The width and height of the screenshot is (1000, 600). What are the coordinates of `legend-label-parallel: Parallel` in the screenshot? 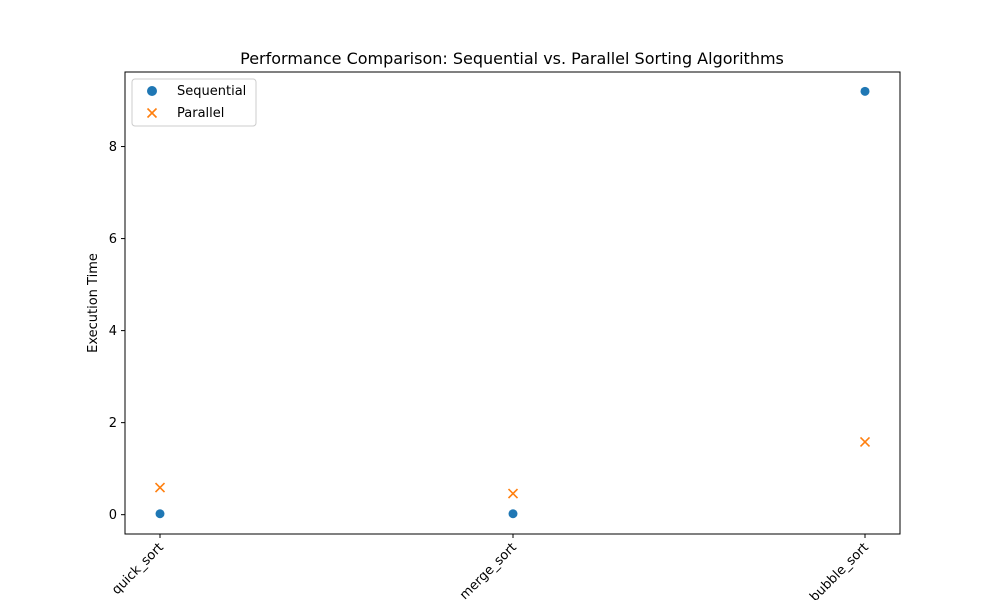 It's located at (200, 113).